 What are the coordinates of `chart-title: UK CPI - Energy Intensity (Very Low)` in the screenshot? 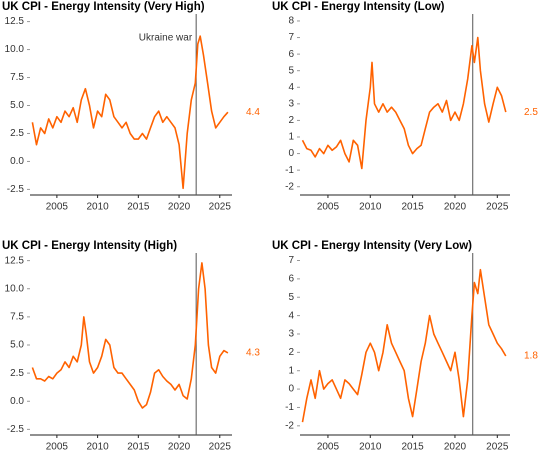 It's located at (372, 246).